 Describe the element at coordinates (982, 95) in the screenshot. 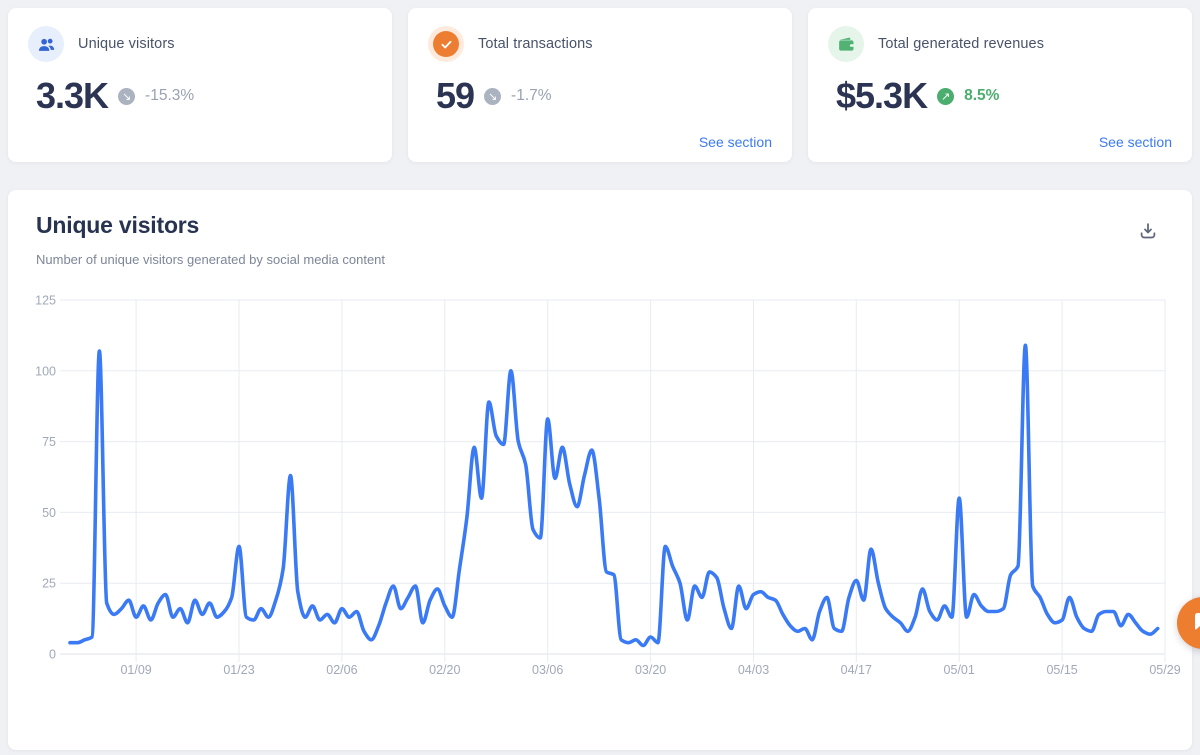

I see `card-change: 8.5%` at that location.